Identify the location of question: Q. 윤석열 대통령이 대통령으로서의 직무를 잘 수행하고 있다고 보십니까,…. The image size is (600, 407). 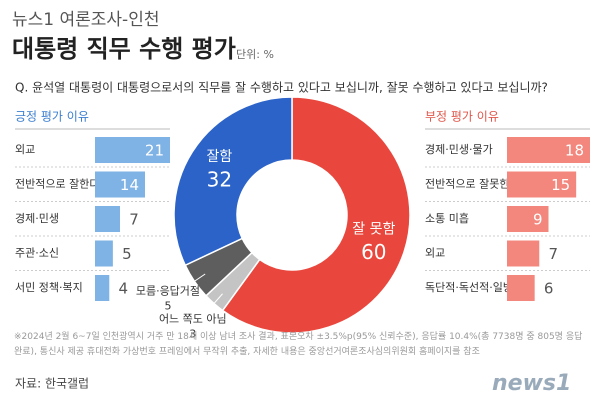
(281, 87).